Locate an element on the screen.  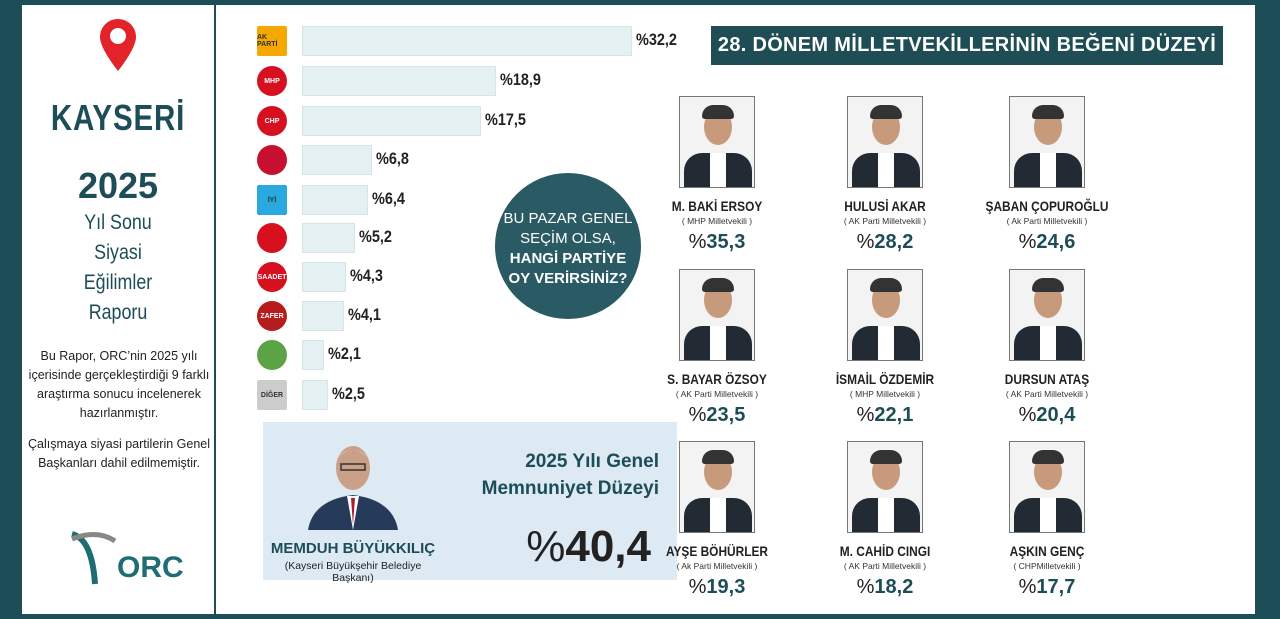
satisfaction-title: 2025 Yılı Genel Memnuniyet Düzeyi is located at coordinates (570, 475).